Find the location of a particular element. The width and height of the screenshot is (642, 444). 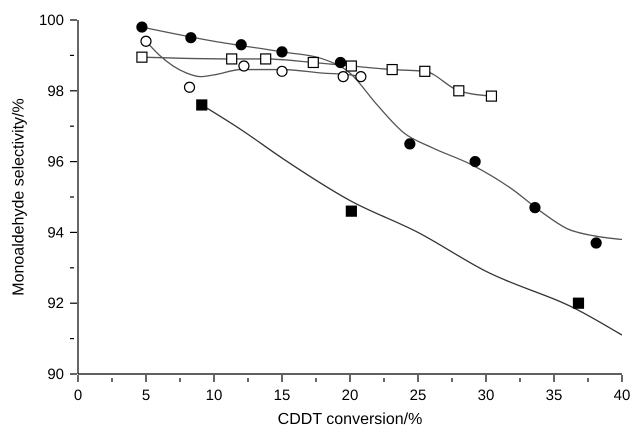

x-tick-label: 15 is located at coordinates (282, 395).